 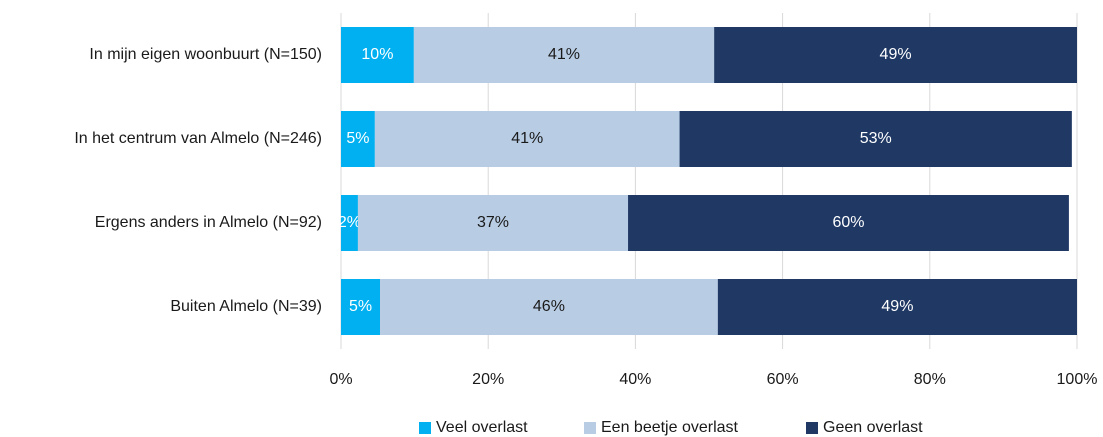 I want to click on data-label: 46%, so click(x=549, y=306).